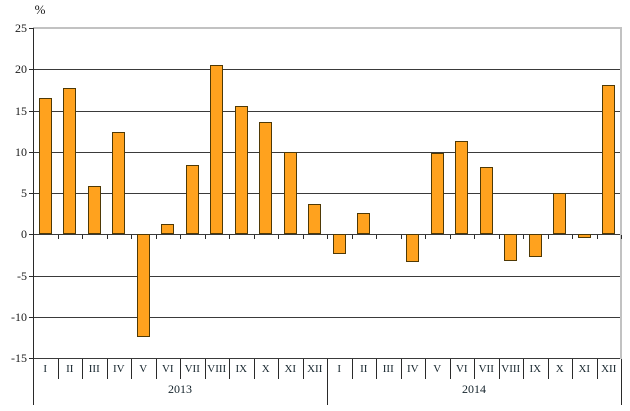 This screenshot has height=411, width=630. Describe the element at coordinates (119, 183) in the screenshot. I see `bar-2013-IV` at that location.